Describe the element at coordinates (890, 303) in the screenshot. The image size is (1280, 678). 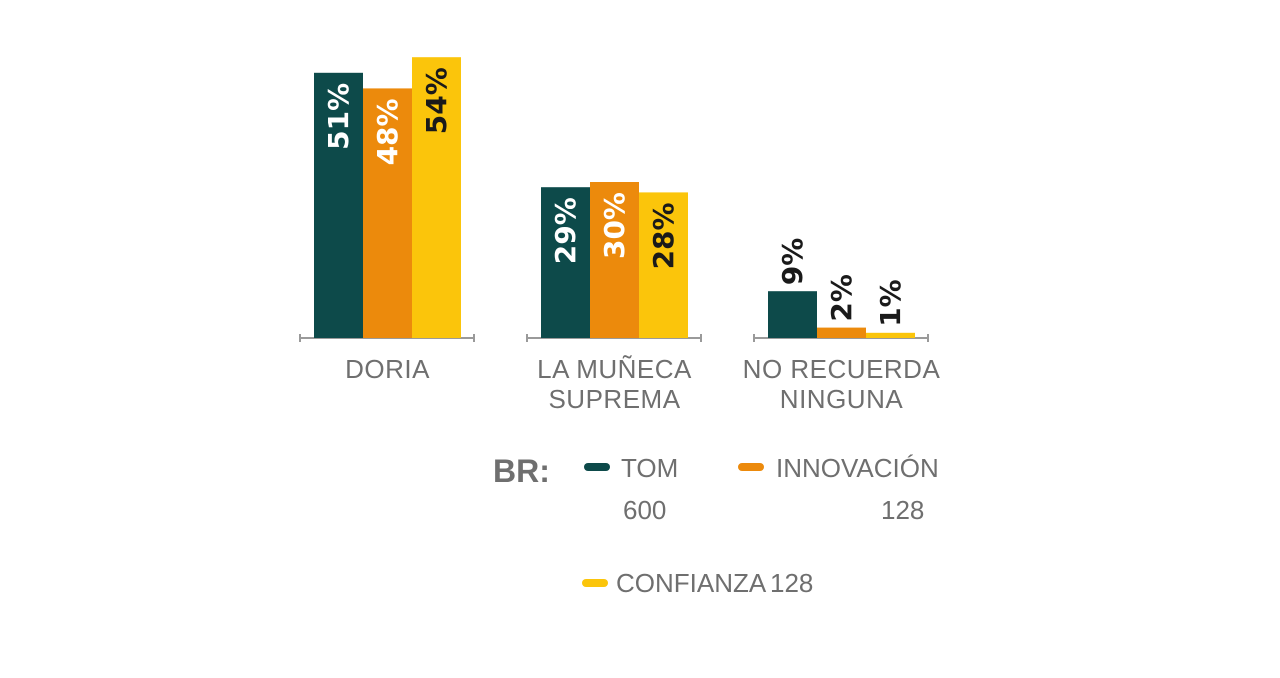
I see `bar-label-confianza-3: 1%` at that location.